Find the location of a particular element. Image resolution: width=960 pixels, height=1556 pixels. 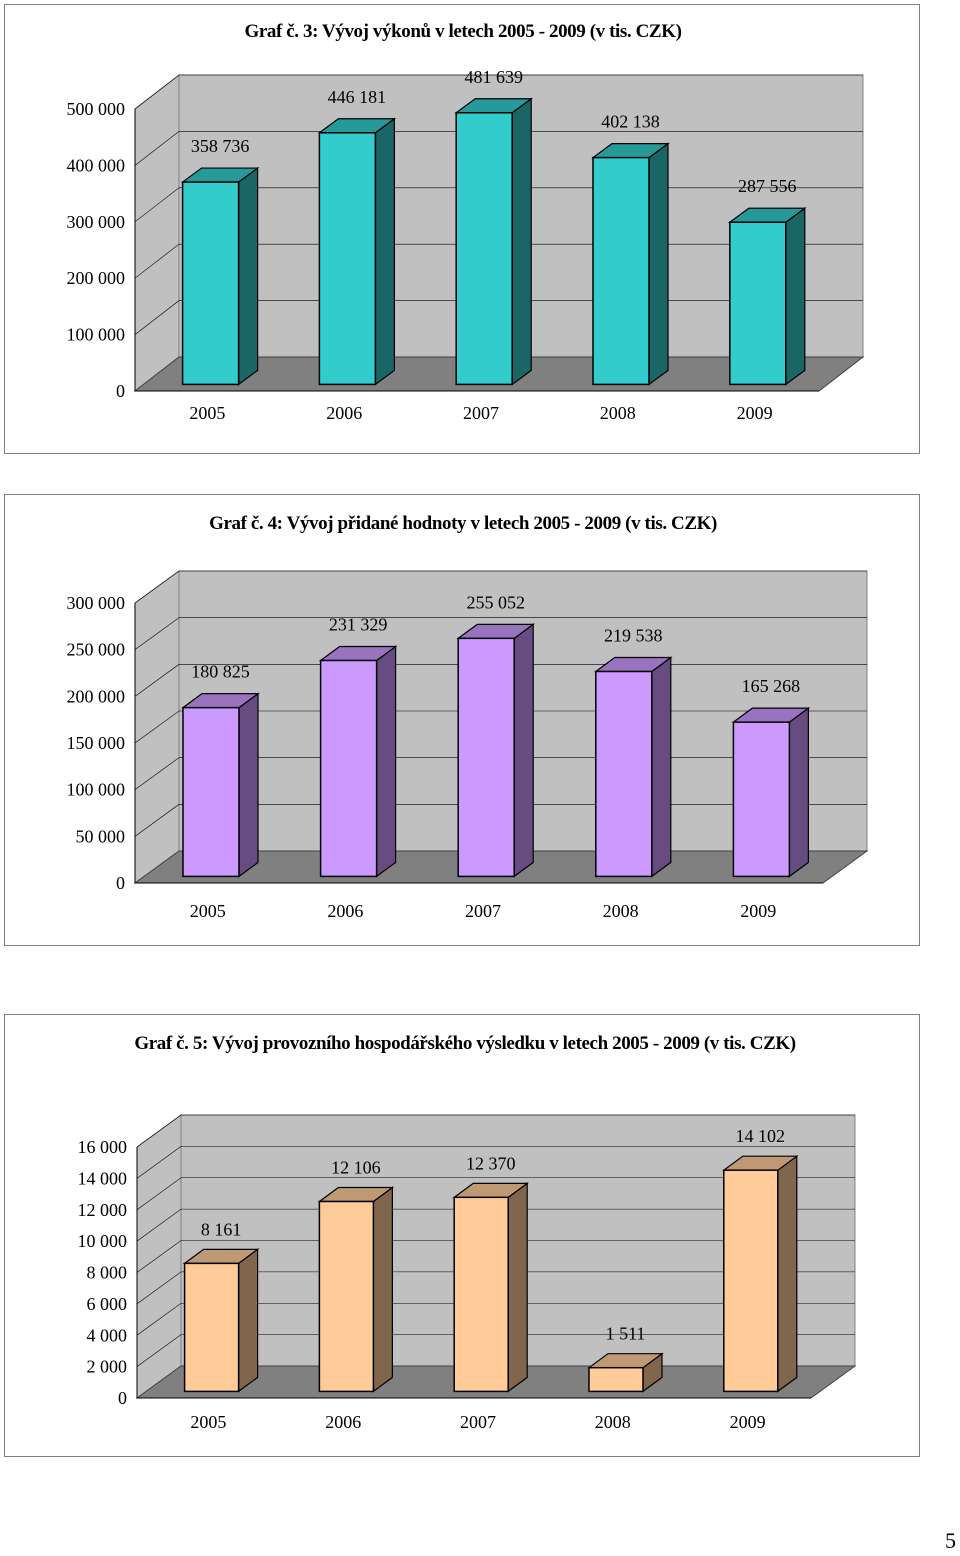

data-label: 219 538 is located at coordinates (633, 635).